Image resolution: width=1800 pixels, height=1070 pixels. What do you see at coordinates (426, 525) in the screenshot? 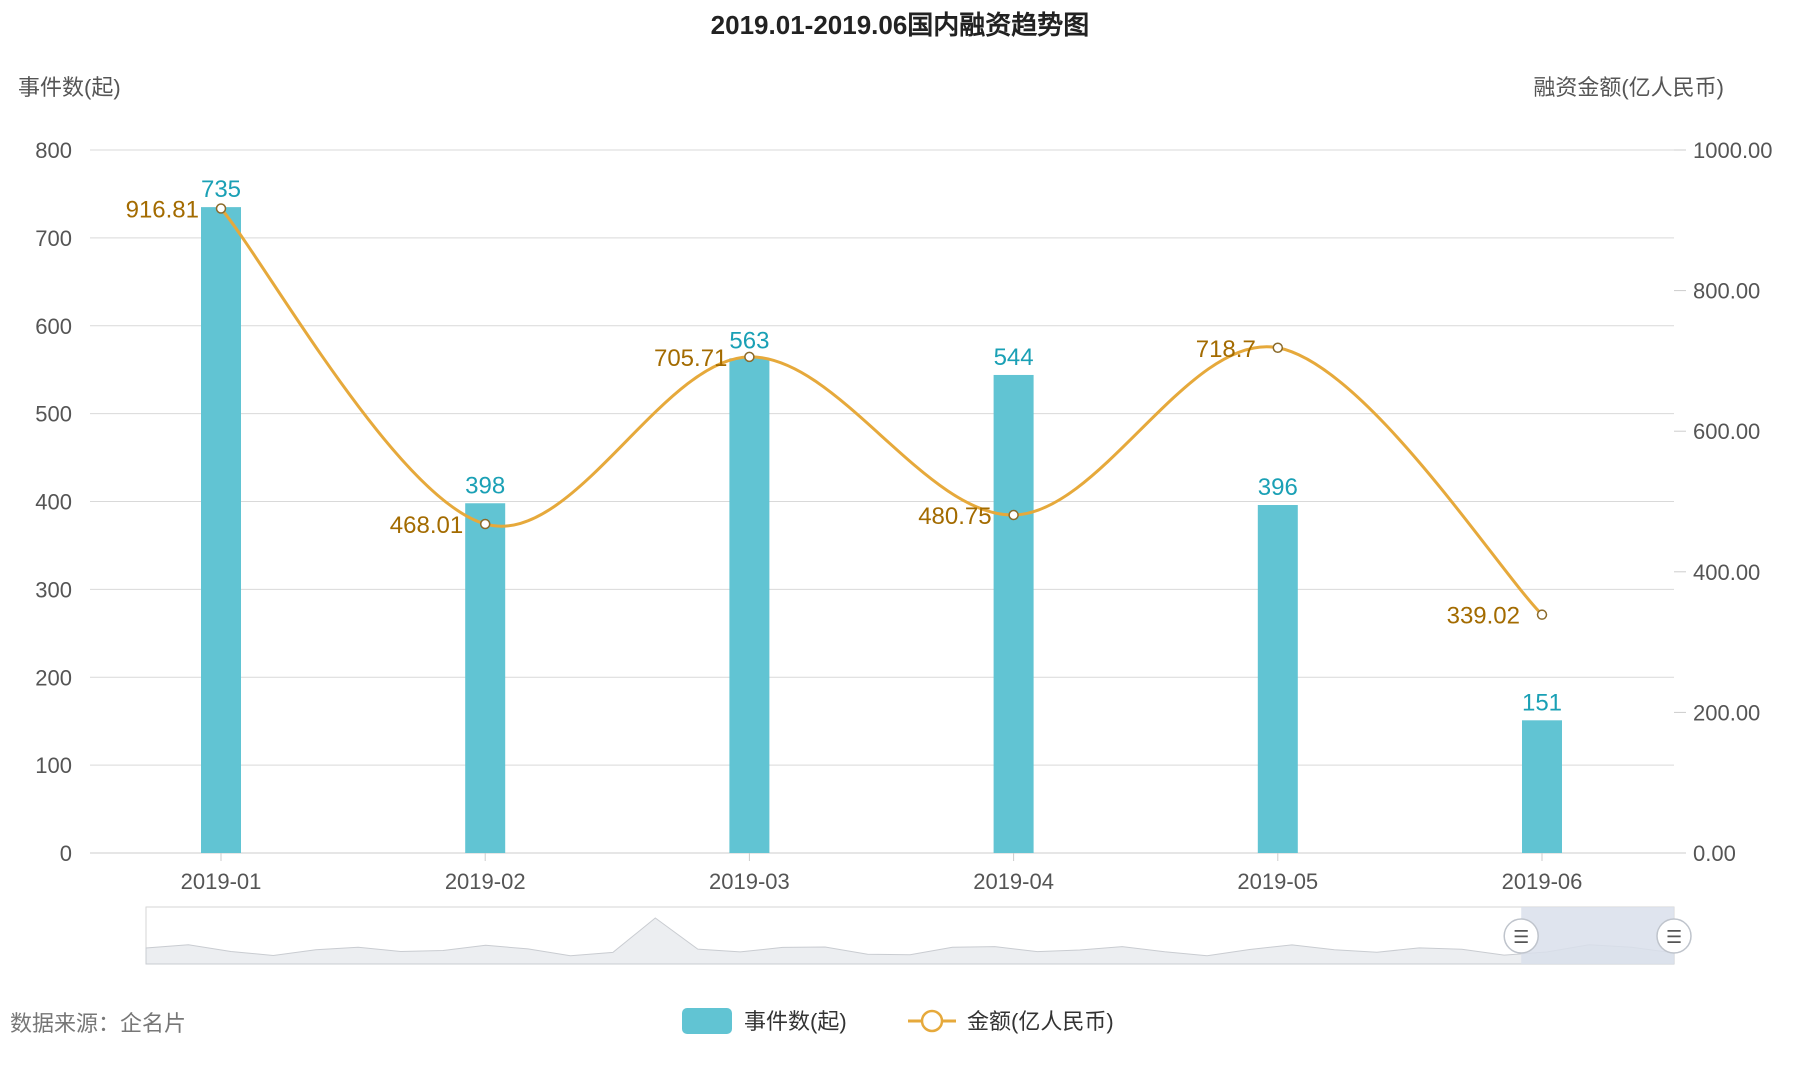
I see `line-value-label: 468.01` at bounding box center [426, 525].